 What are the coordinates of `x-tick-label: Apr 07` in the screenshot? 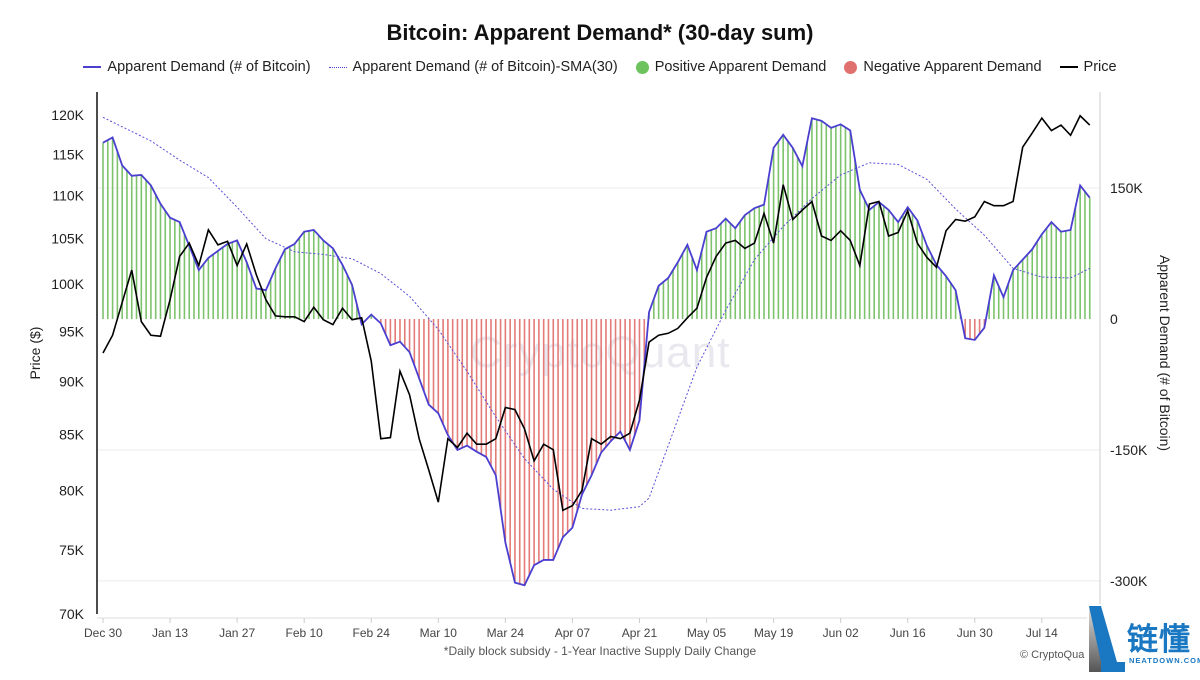 It's located at (573, 633).